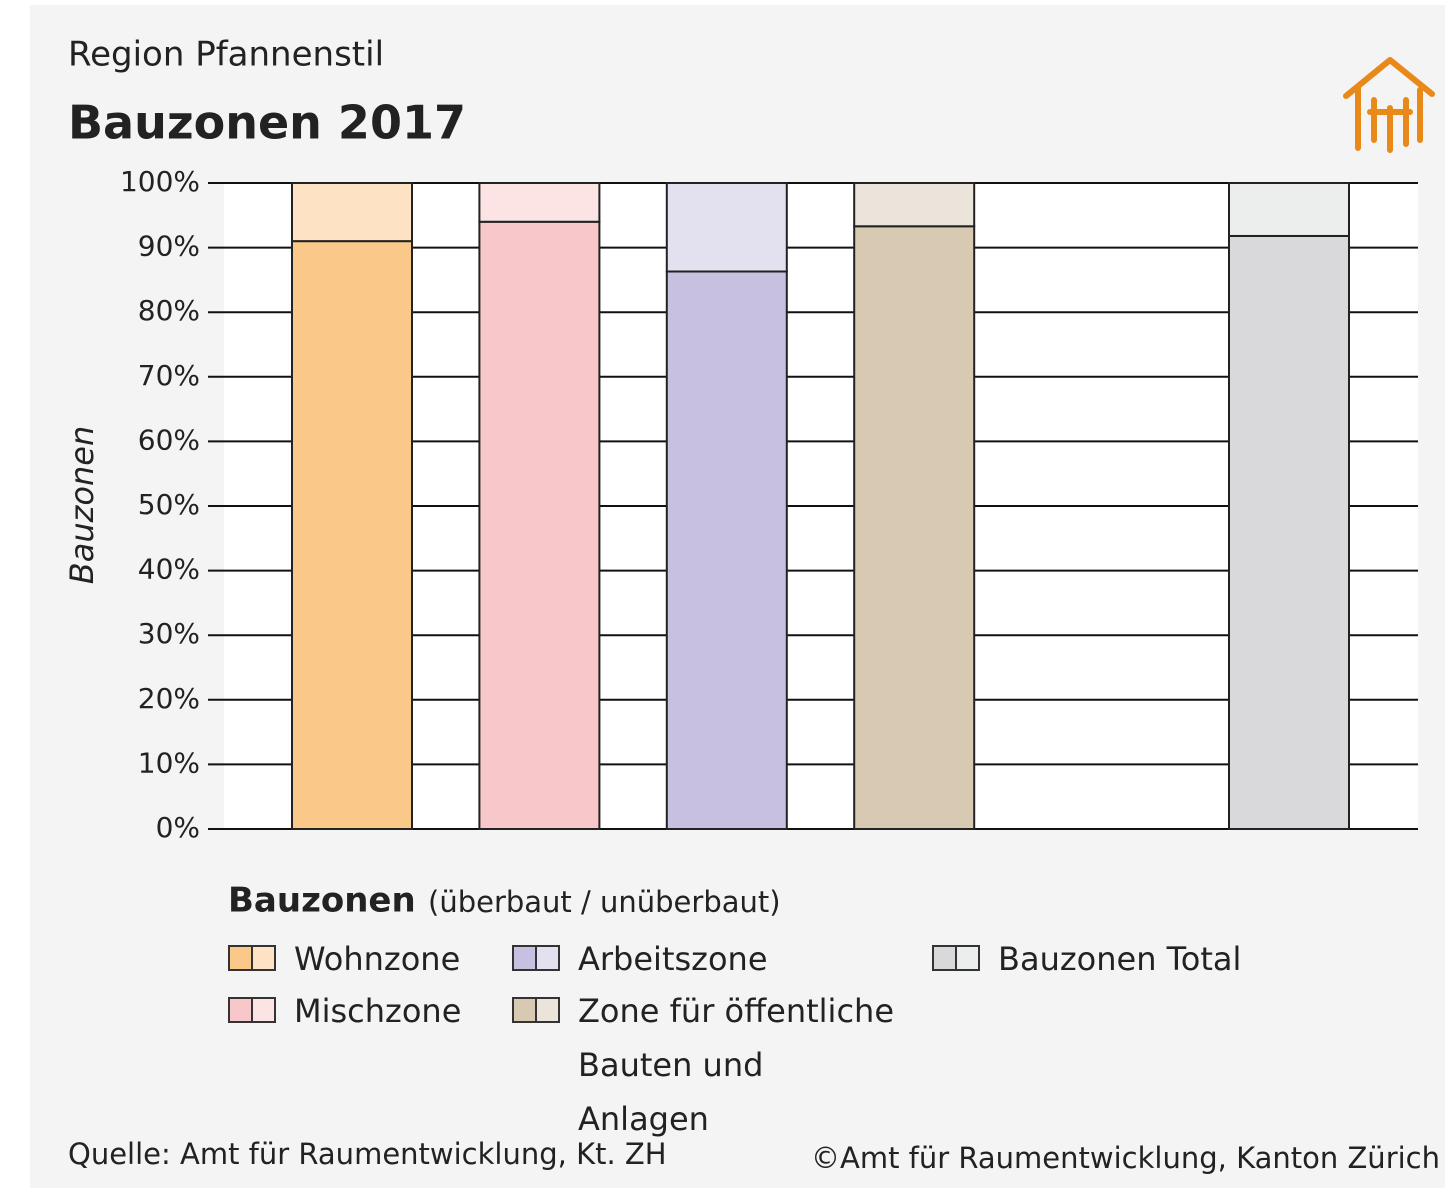 The image size is (1445, 1188). Describe the element at coordinates (673, 959) in the screenshot. I see `legend-label: Arbeitszone` at that location.